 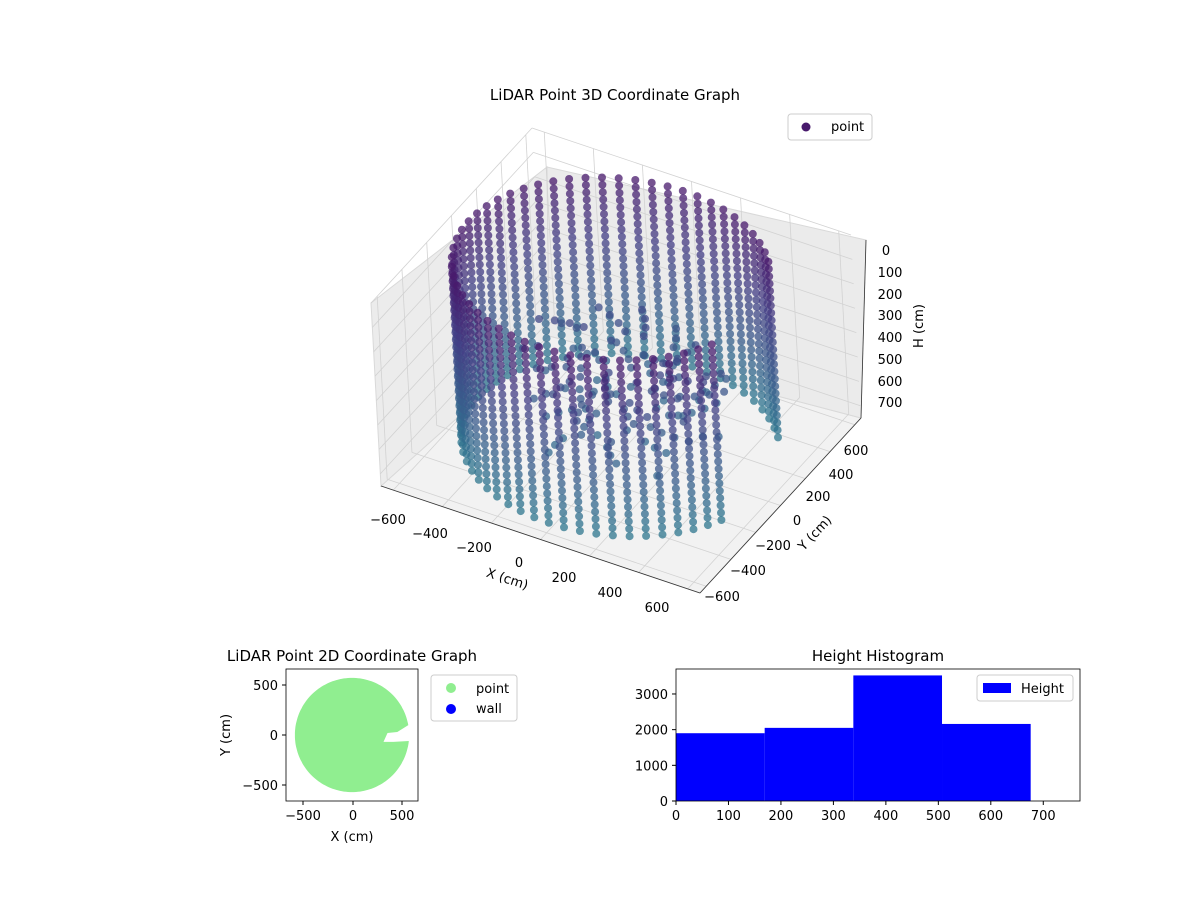 I want to click on x-tick-label: 200, so click(x=781, y=816).